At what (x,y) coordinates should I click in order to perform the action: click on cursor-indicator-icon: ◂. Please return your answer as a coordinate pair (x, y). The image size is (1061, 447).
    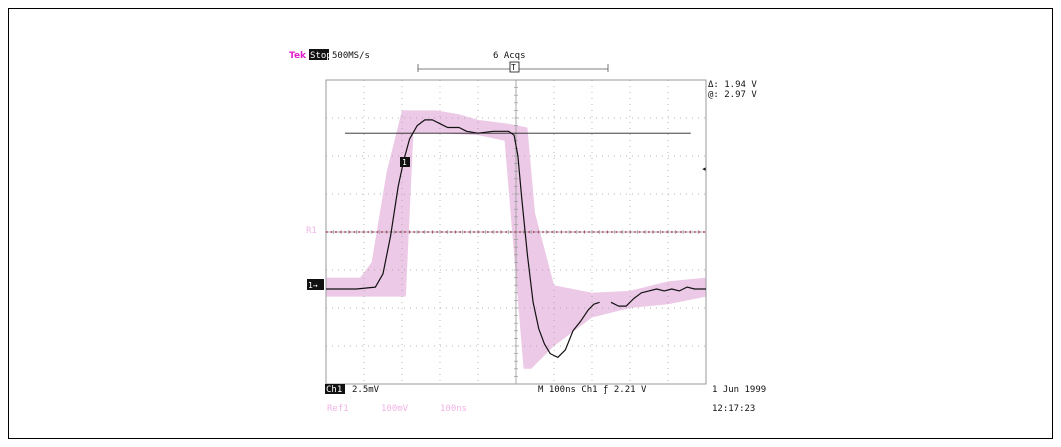
    Looking at the image, I should click on (704, 168).